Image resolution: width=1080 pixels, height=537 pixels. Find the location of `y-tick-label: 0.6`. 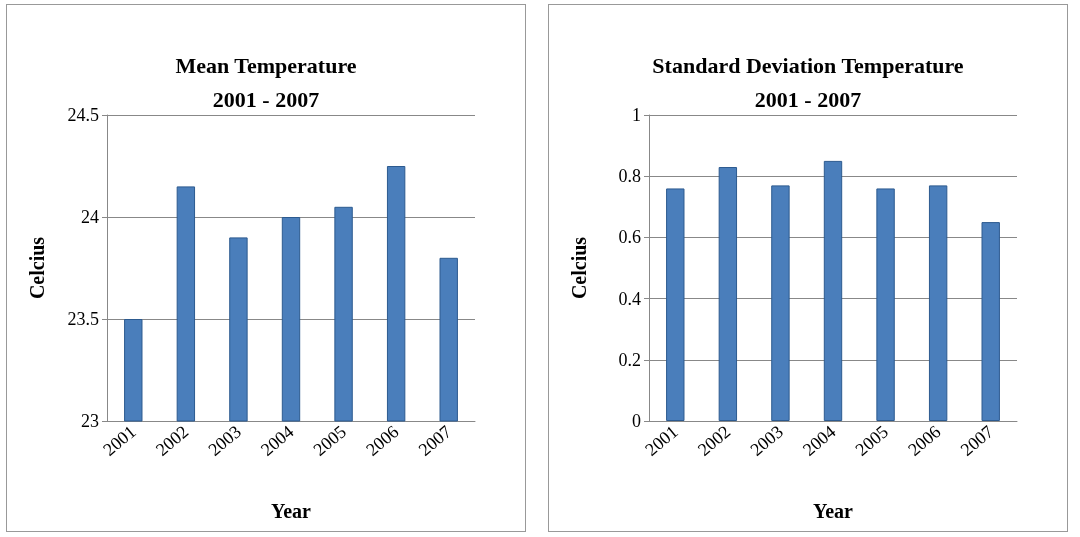

y-tick-label: 0.6 is located at coordinates (629, 237).